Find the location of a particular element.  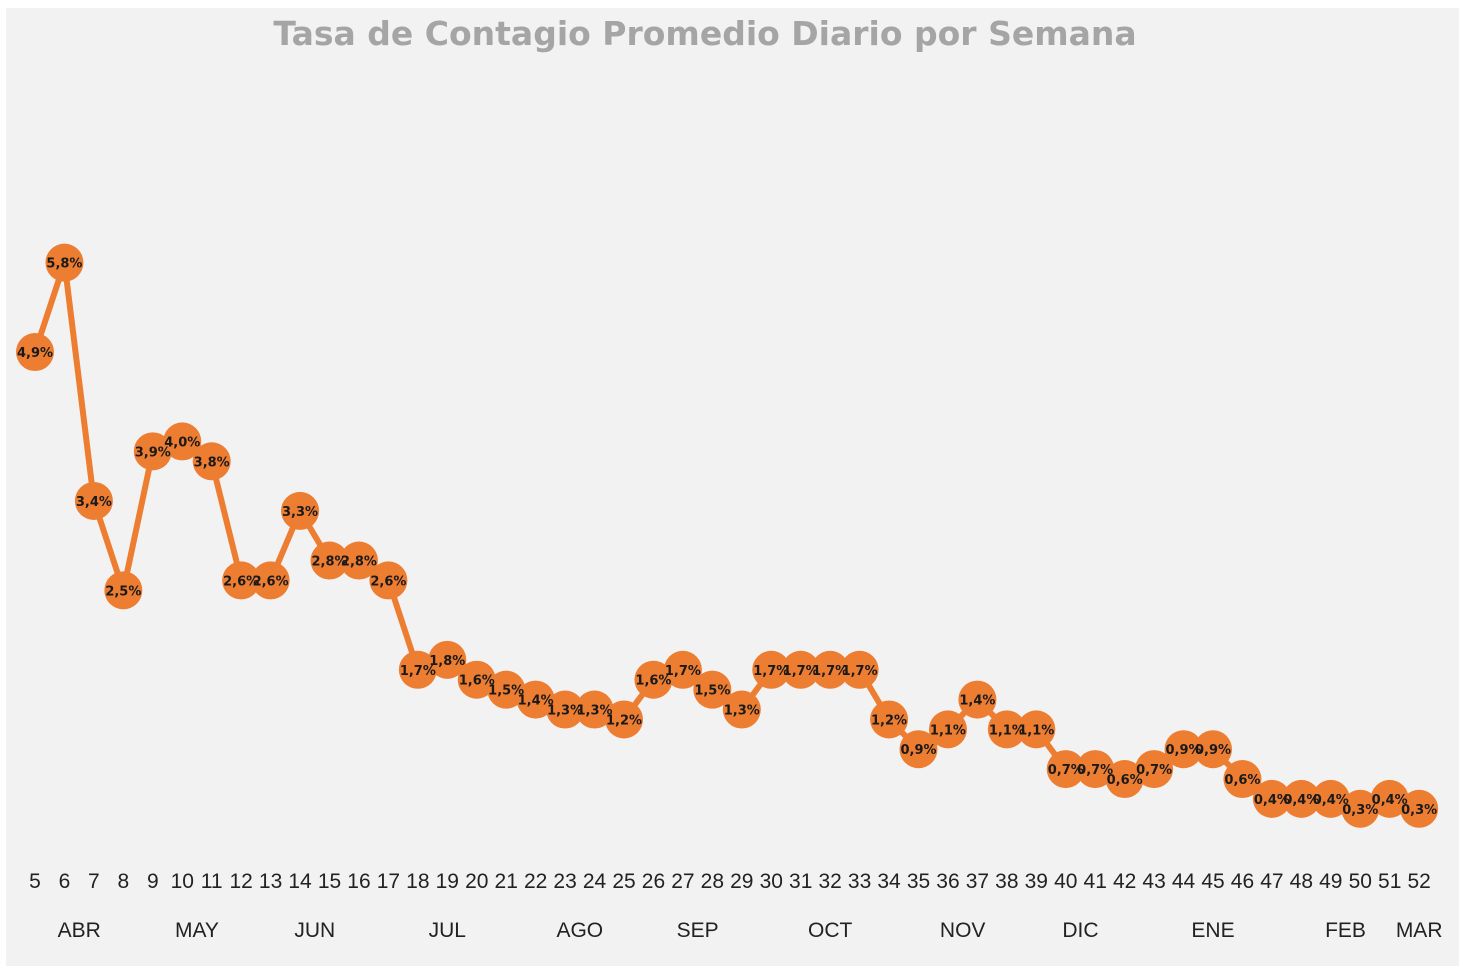

x-tick-label: 13 is located at coordinates (270, 881).